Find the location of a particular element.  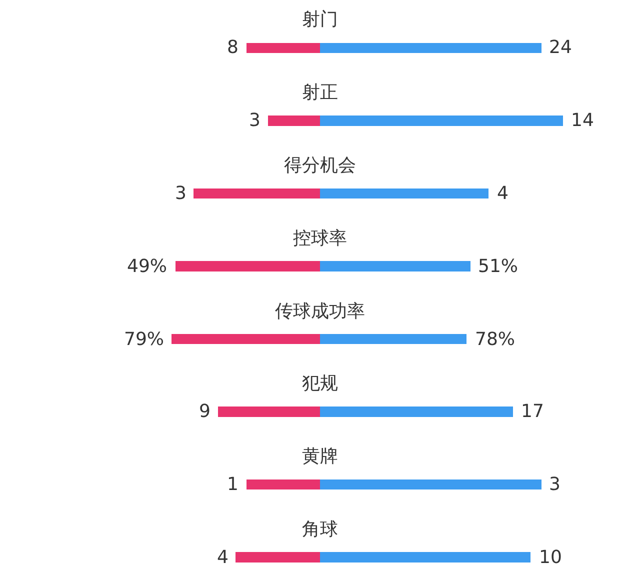

data-label: 78% is located at coordinates (495, 339).